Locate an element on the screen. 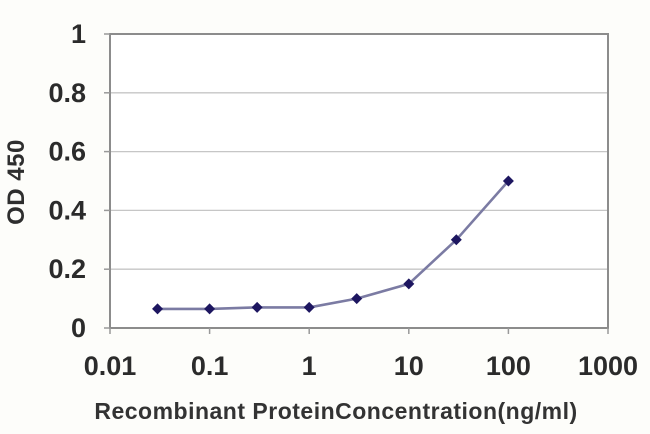 The height and width of the screenshot is (434, 650). y-tick-label: 0.2 is located at coordinates (67, 269).